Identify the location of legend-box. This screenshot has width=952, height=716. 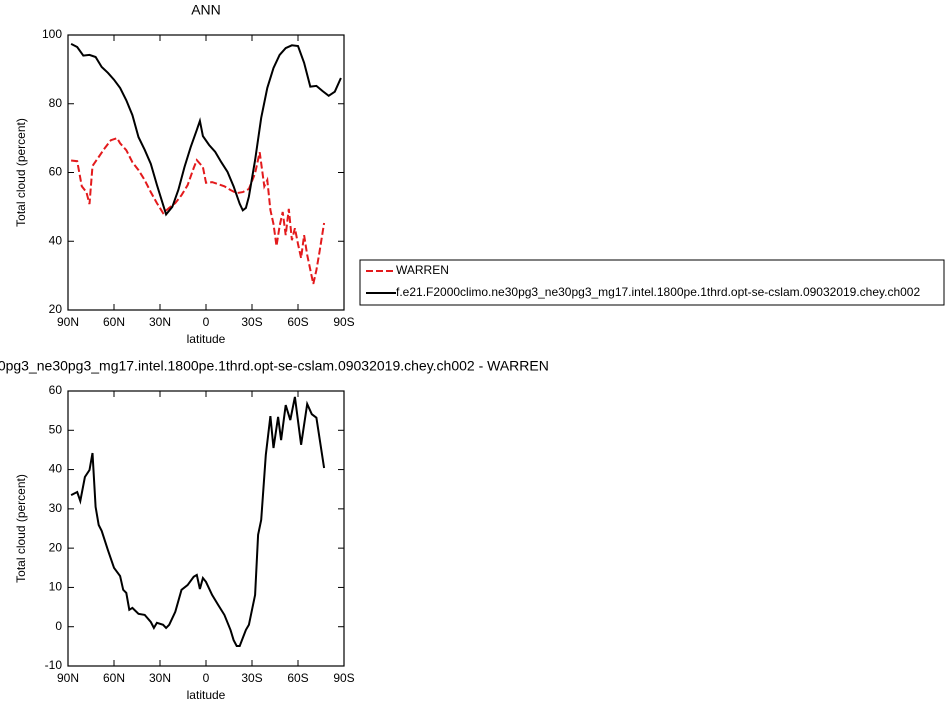
(652, 282).